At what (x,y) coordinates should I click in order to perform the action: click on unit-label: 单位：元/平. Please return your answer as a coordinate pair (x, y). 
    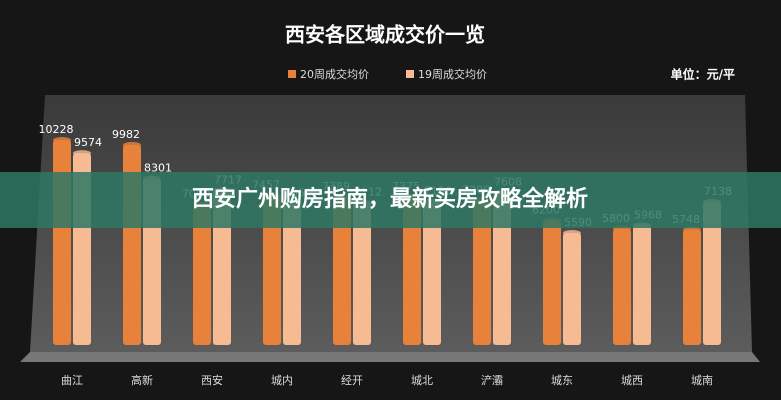
    Looking at the image, I should click on (703, 74).